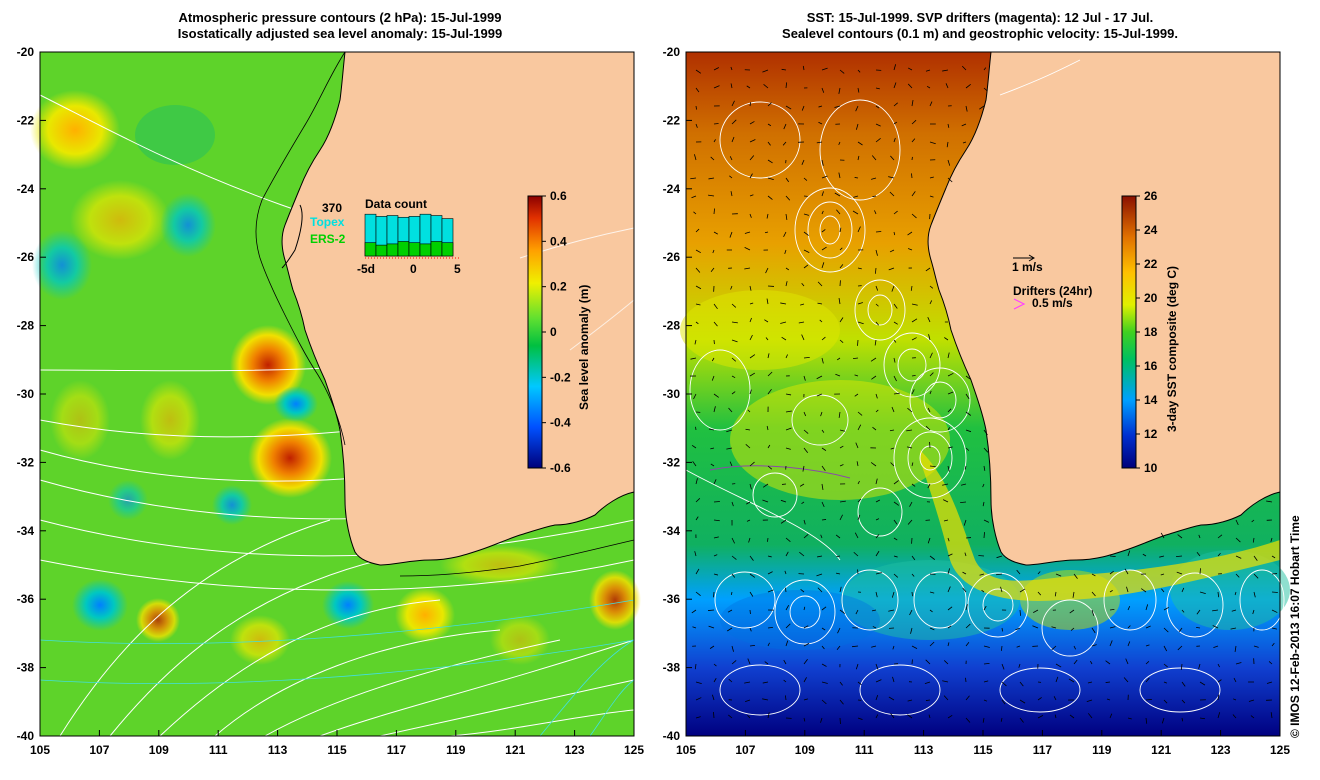  I want to click on left-xtick-label: 105, so click(40, 750).